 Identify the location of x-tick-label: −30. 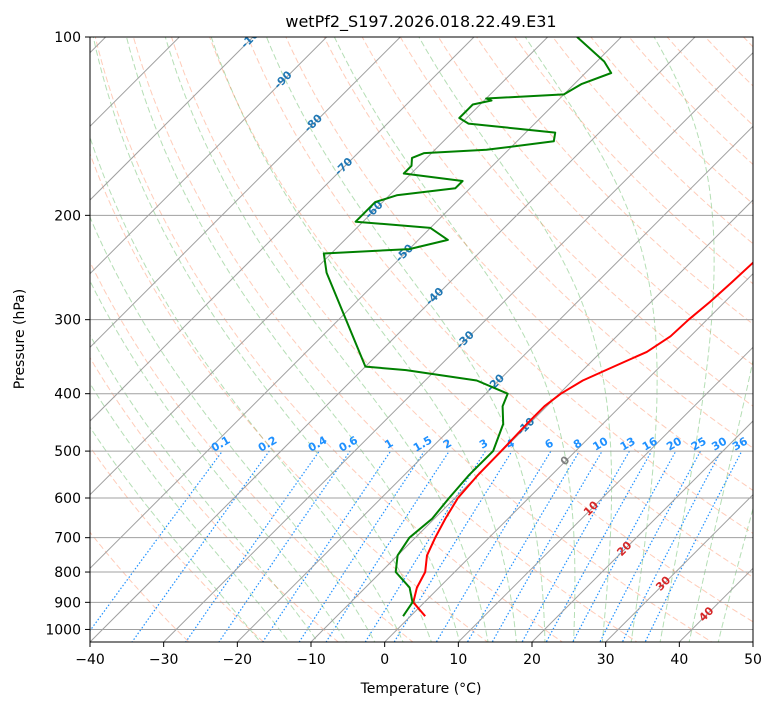
(164, 660).